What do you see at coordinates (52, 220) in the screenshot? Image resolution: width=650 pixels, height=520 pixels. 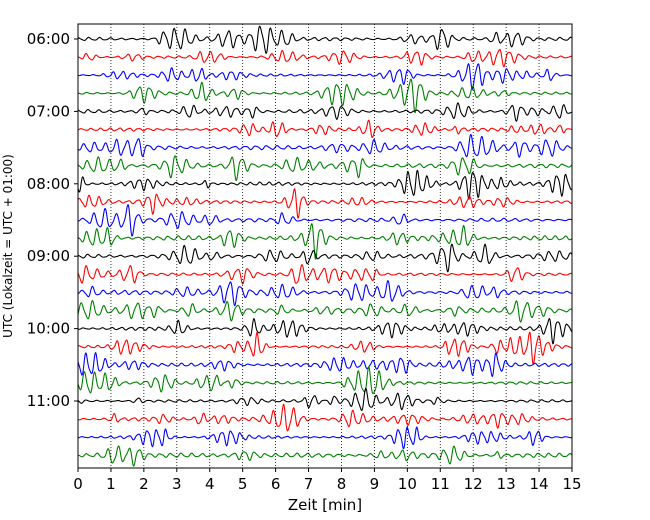 I see `y-axis-ticks: 06:00 07:00 08:00 09:00 10:00 11:00` at bounding box center [52, 220].